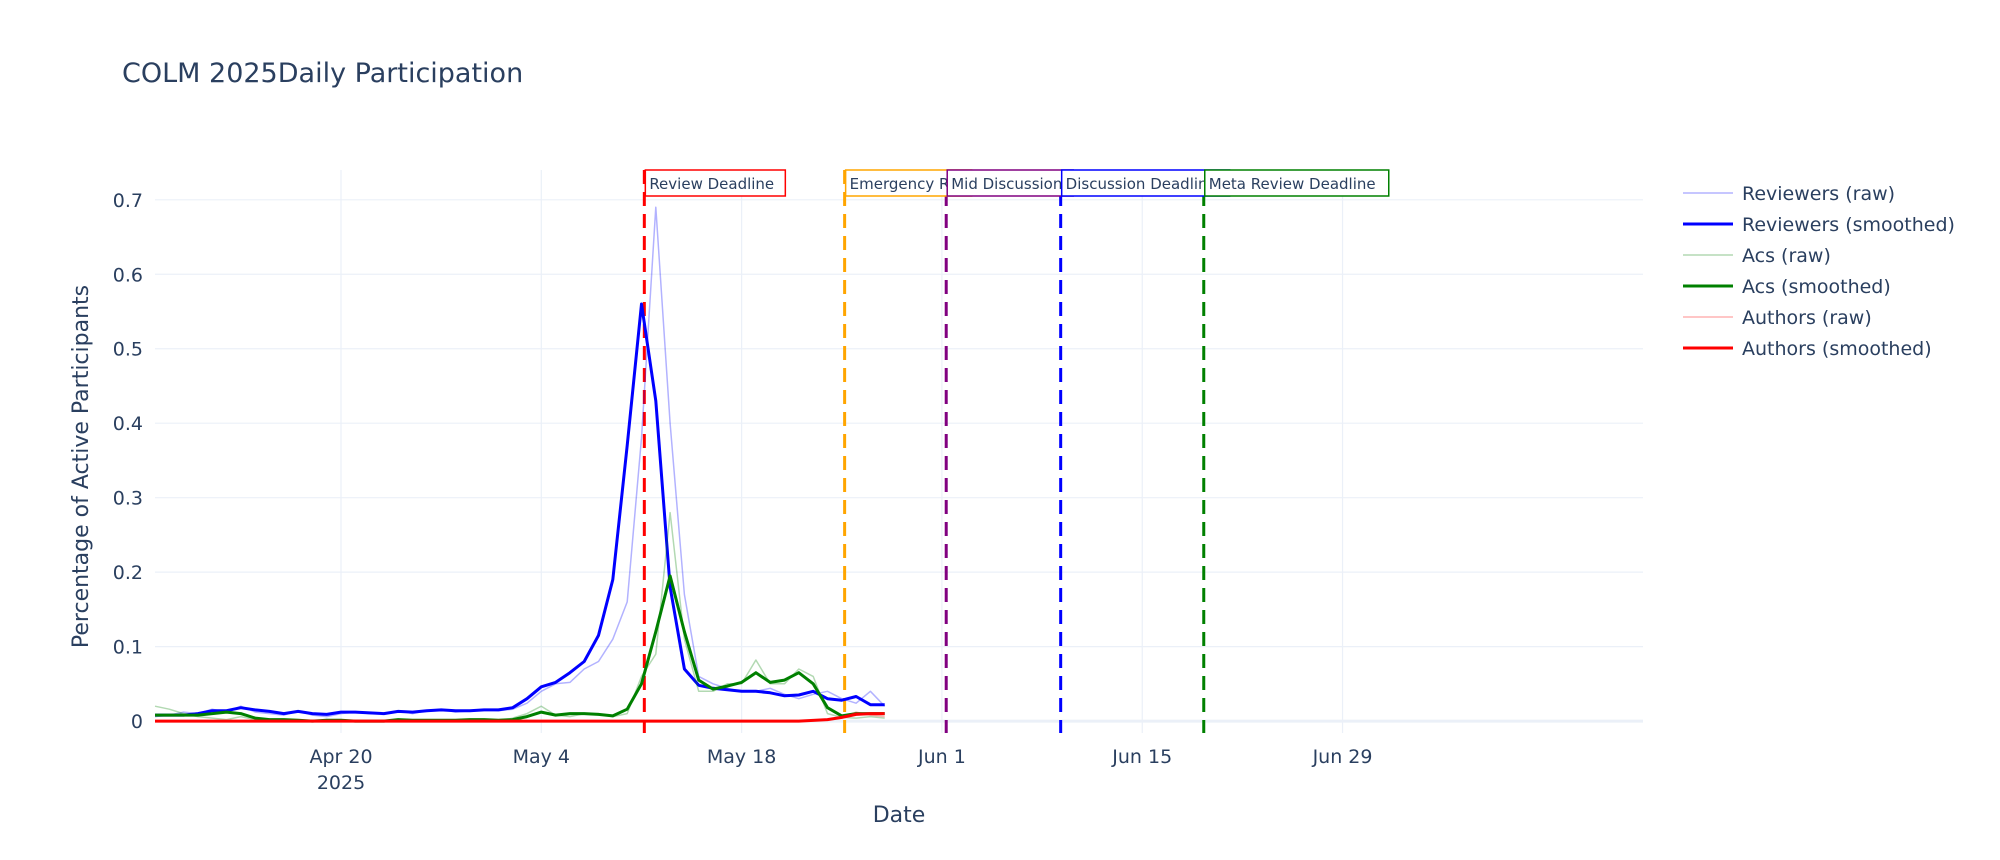 The image size is (2000, 860). I want to click on y-tick-label: 0.3, so click(128, 499).